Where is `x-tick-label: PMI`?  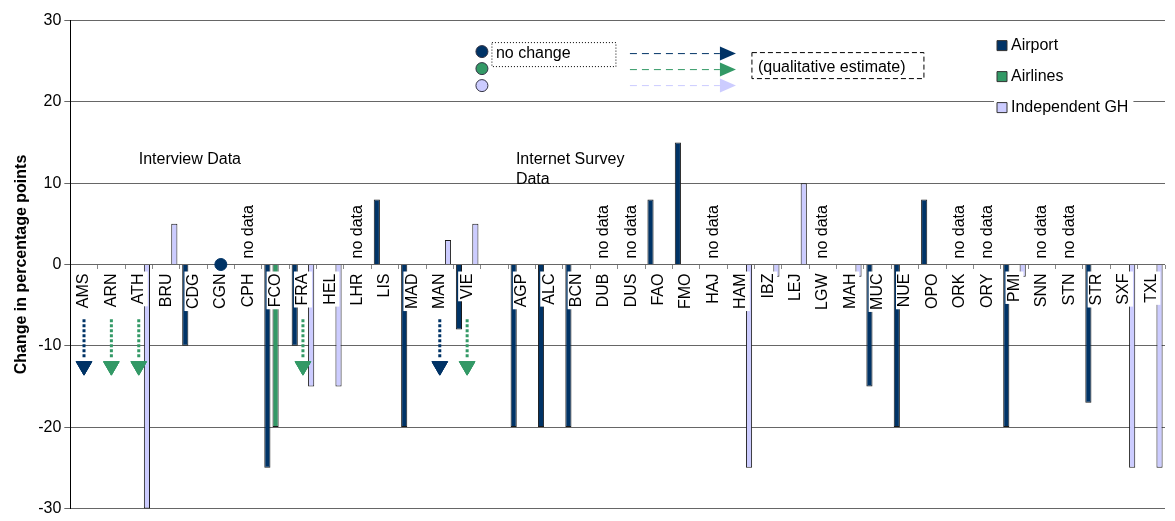
x-tick-label: PMI is located at coordinates (1013, 287).